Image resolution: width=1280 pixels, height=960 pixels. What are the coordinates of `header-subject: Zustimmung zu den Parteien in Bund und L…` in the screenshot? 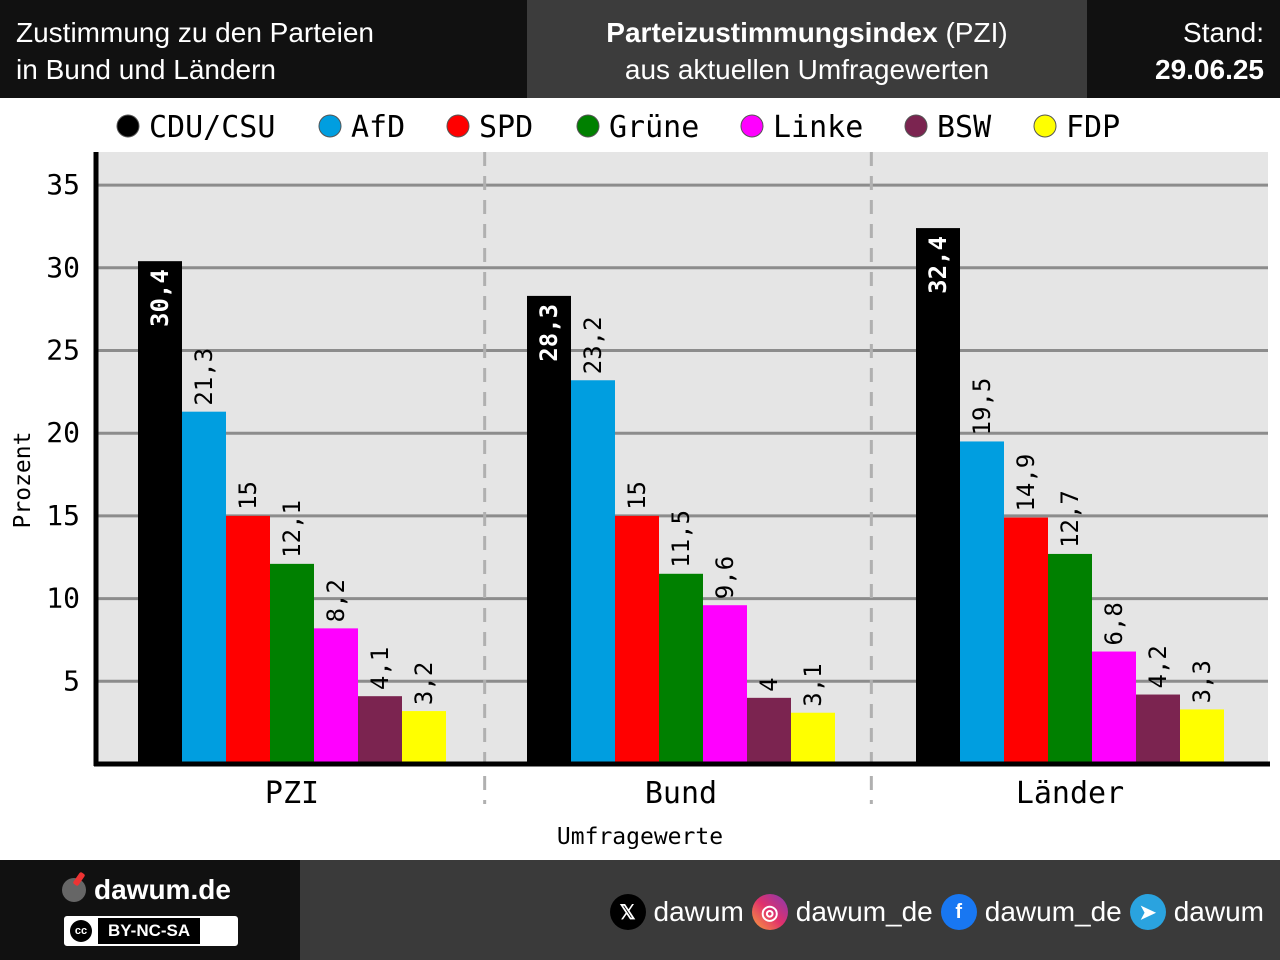 It's located at (266, 51).